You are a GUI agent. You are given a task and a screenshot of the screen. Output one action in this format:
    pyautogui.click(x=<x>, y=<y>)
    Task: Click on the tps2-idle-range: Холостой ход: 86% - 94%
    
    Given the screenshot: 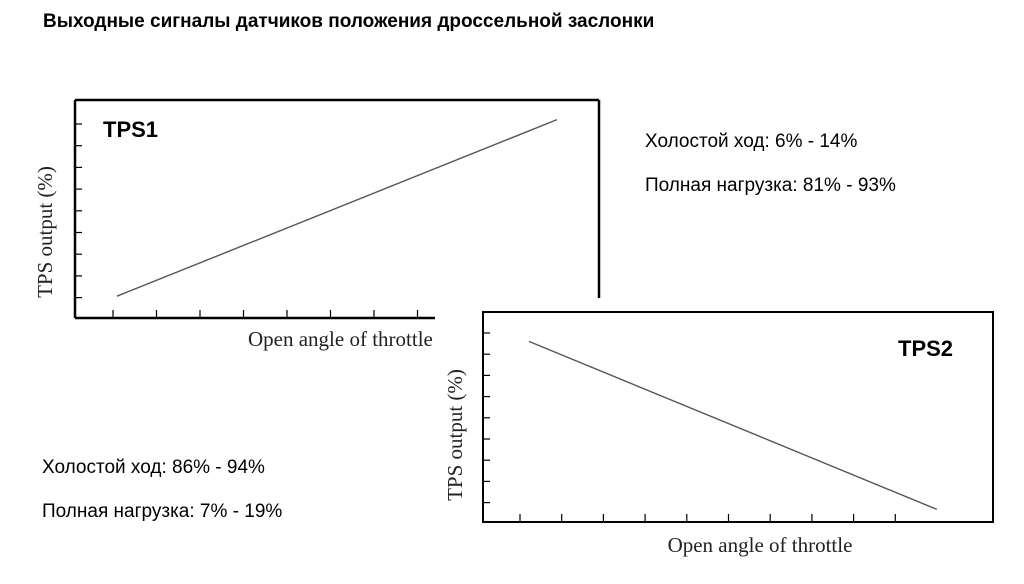 What is the action you would take?
    pyautogui.click(x=153, y=467)
    